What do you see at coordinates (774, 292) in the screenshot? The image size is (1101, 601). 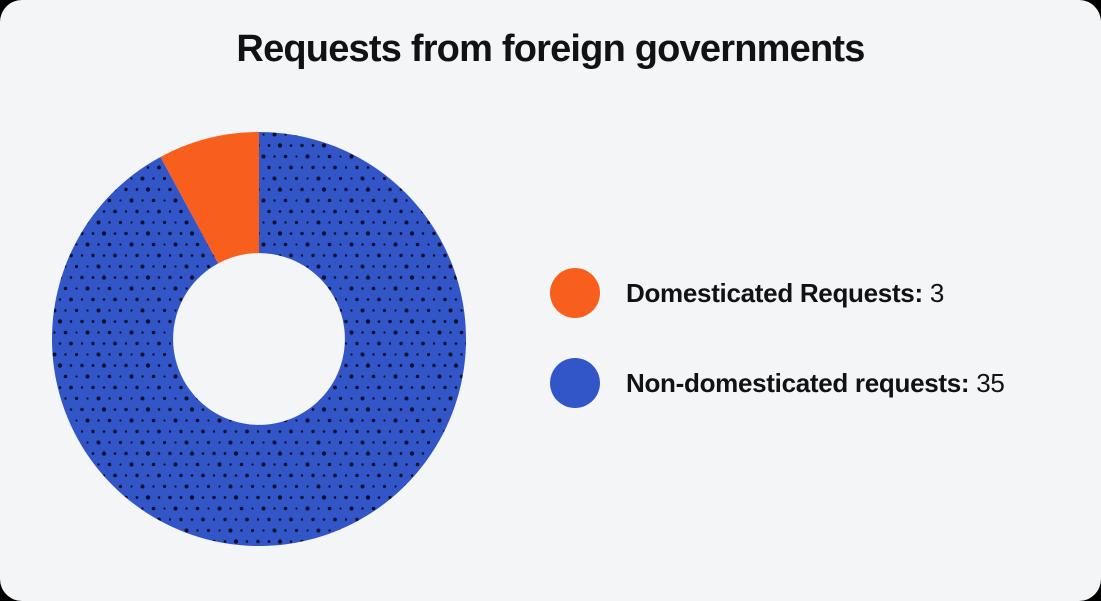 I see `legend-label: Domesticated Requests:` at bounding box center [774, 292].